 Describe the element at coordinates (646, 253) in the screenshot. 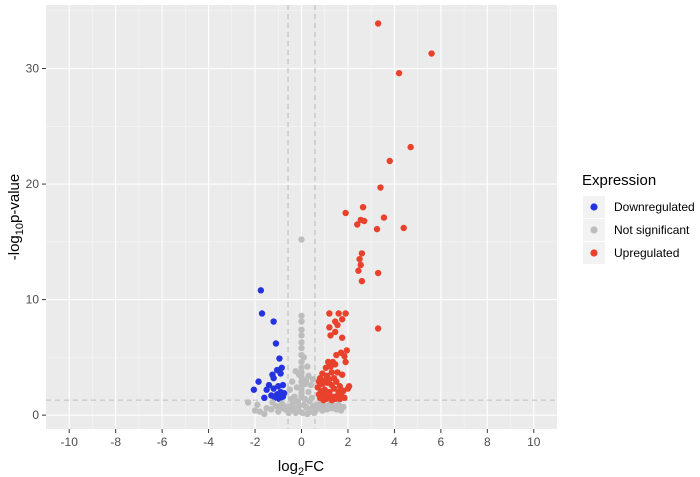

I see `legend-label: Upregulated` at that location.